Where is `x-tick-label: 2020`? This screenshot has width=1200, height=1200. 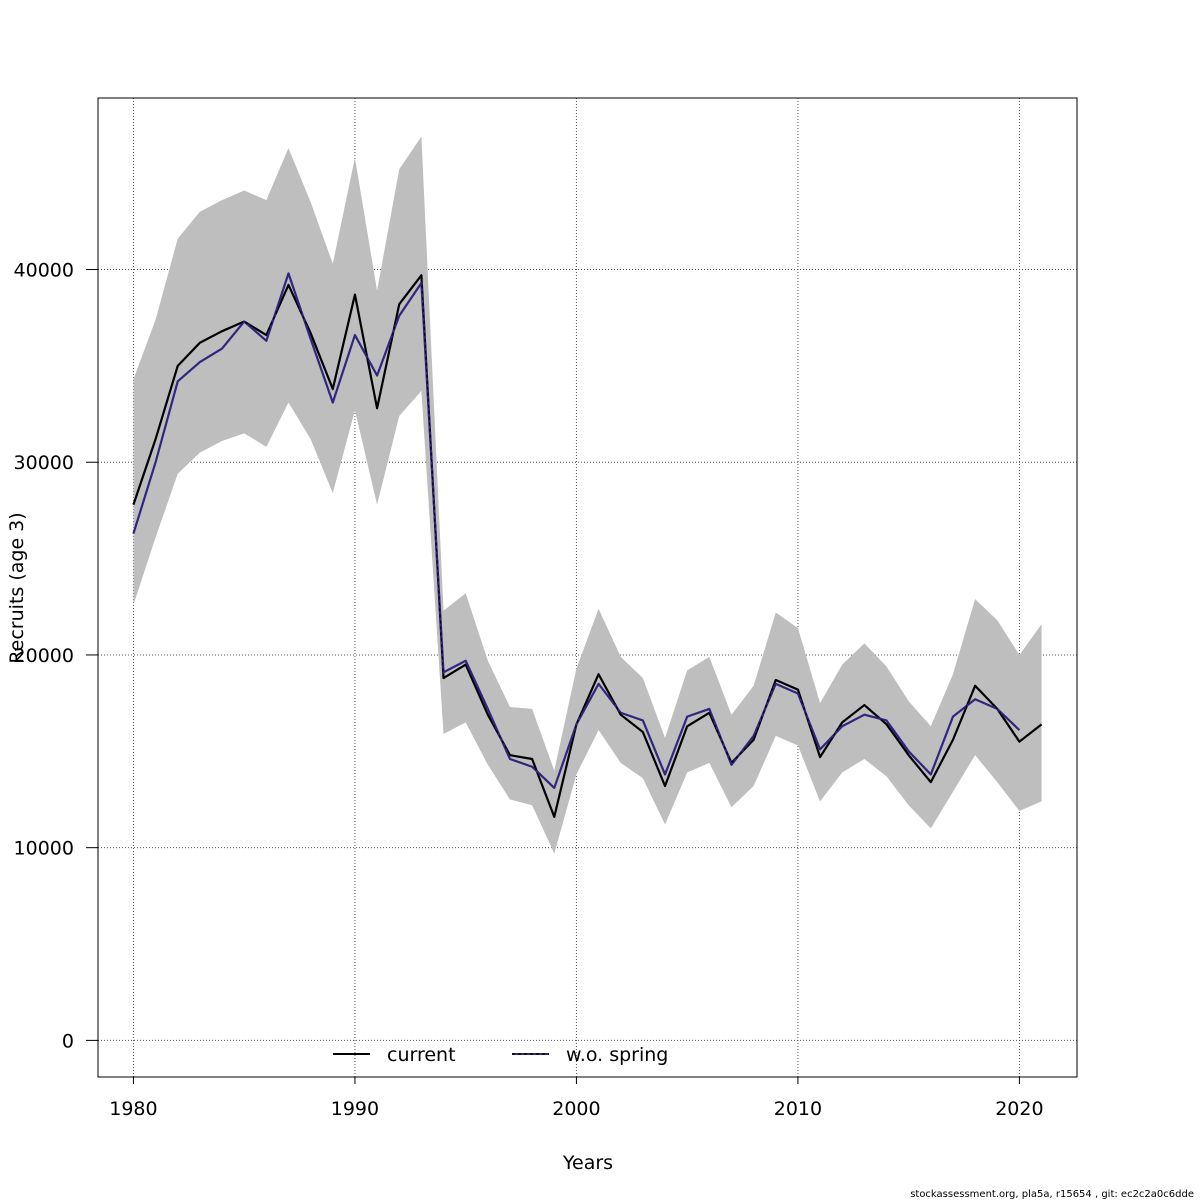 x-tick-label: 2020 is located at coordinates (1019, 1109).